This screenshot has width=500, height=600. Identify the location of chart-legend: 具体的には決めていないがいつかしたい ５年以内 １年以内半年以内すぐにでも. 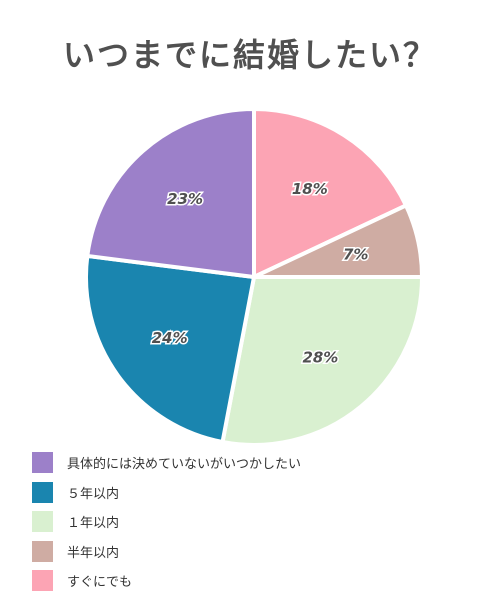
(166, 522).